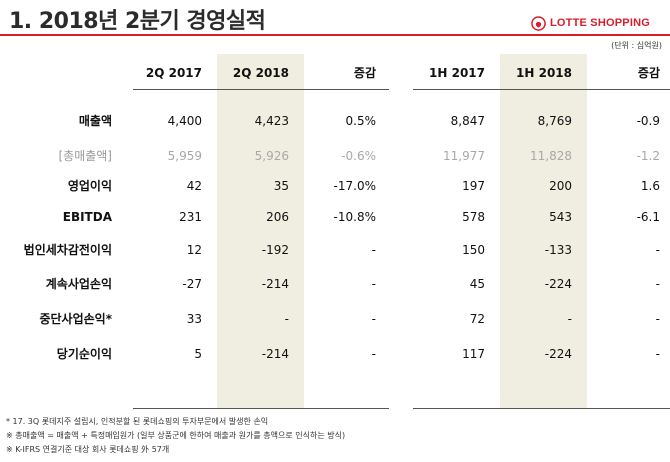  What do you see at coordinates (277, 217) in the screenshot?
I see `table-cell: 206` at bounding box center [277, 217].